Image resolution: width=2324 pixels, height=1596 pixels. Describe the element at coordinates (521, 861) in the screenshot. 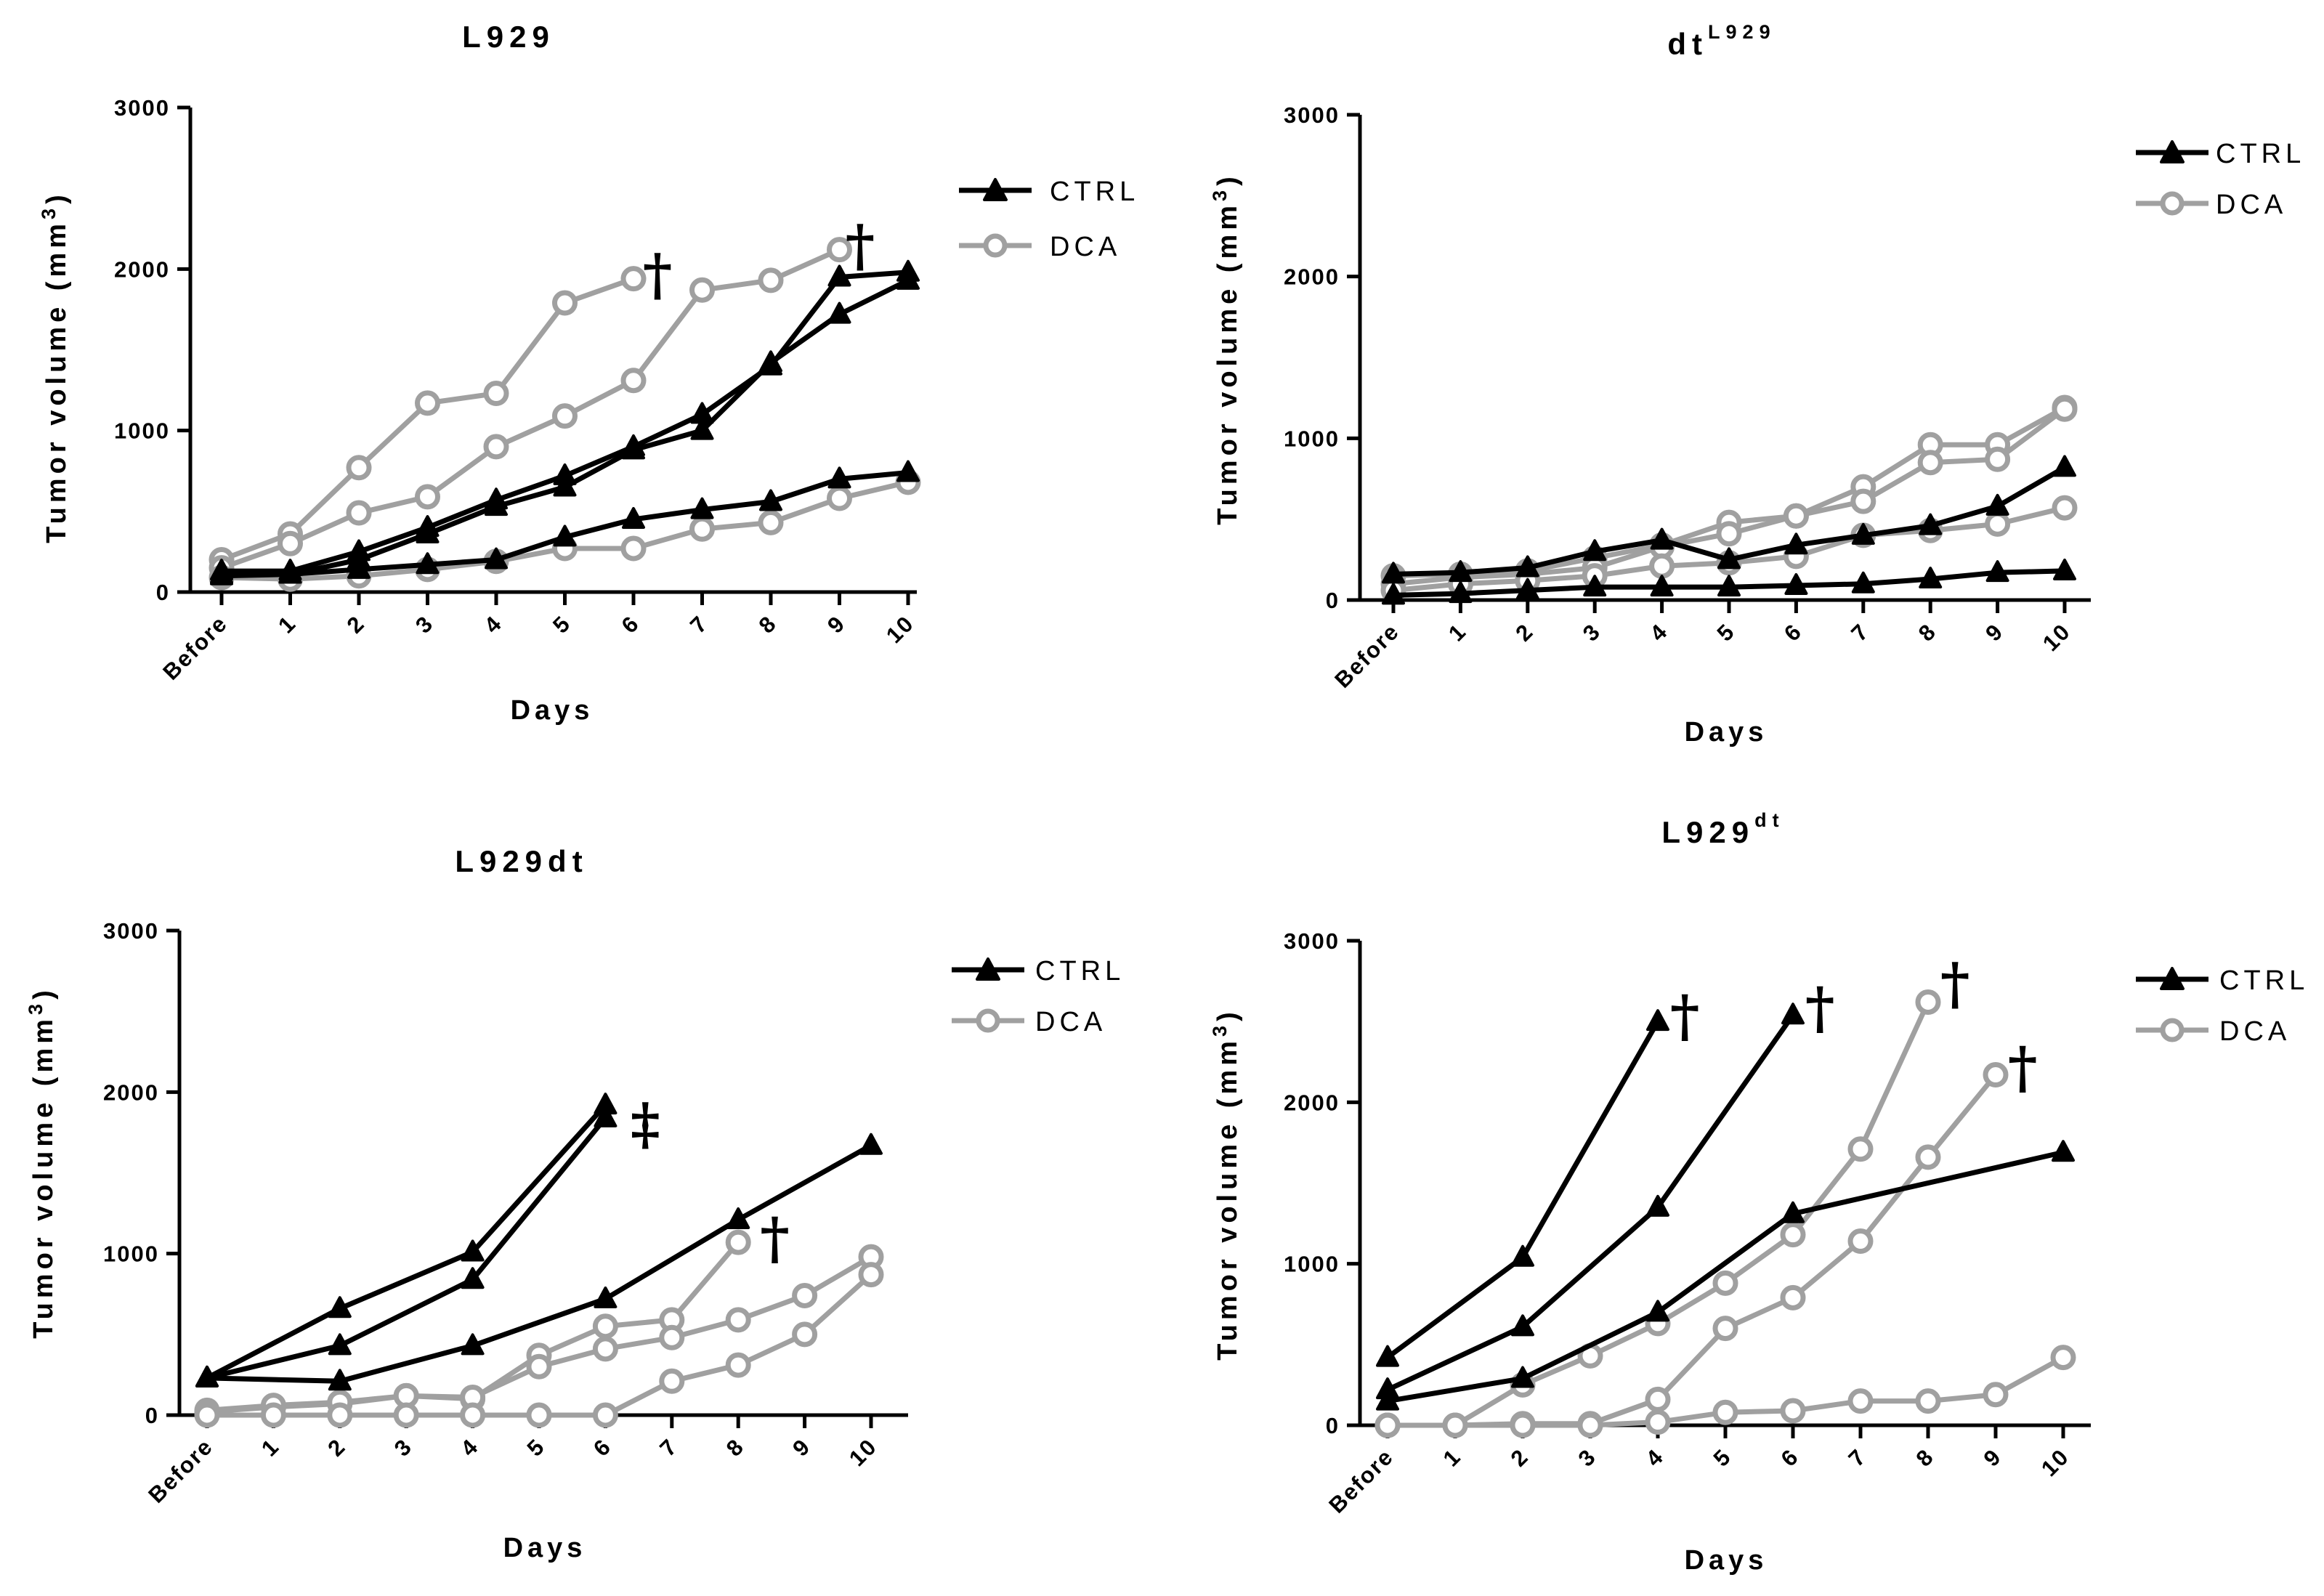

I see `chart-title: L929dt` at that location.